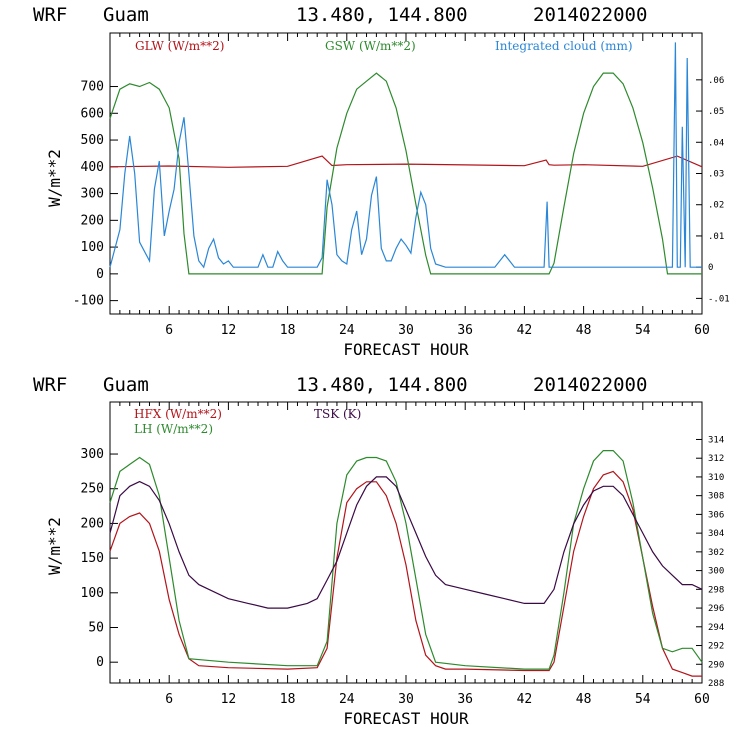 This screenshot has height=740, width=740. I want to click on p1-y-tick-label: 200, so click(92, 220).